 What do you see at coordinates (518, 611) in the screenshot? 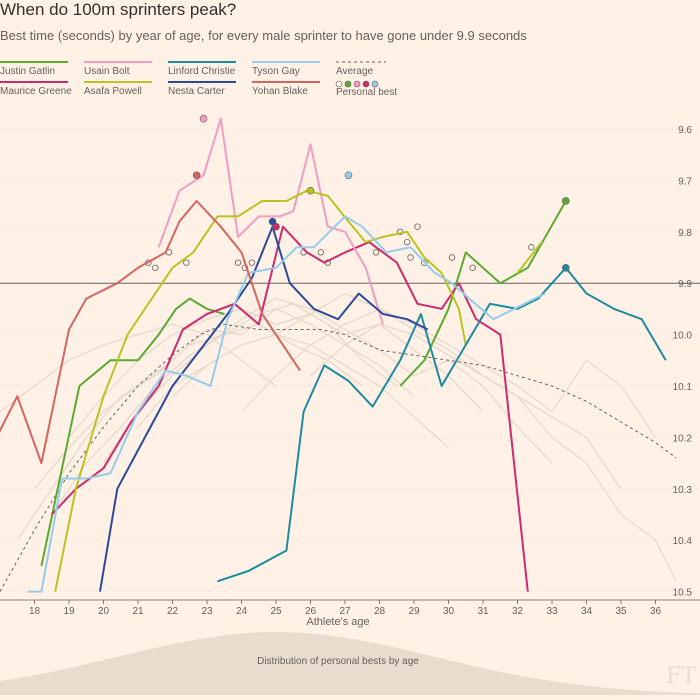
I see `x-tick-label: 32` at bounding box center [518, 611].